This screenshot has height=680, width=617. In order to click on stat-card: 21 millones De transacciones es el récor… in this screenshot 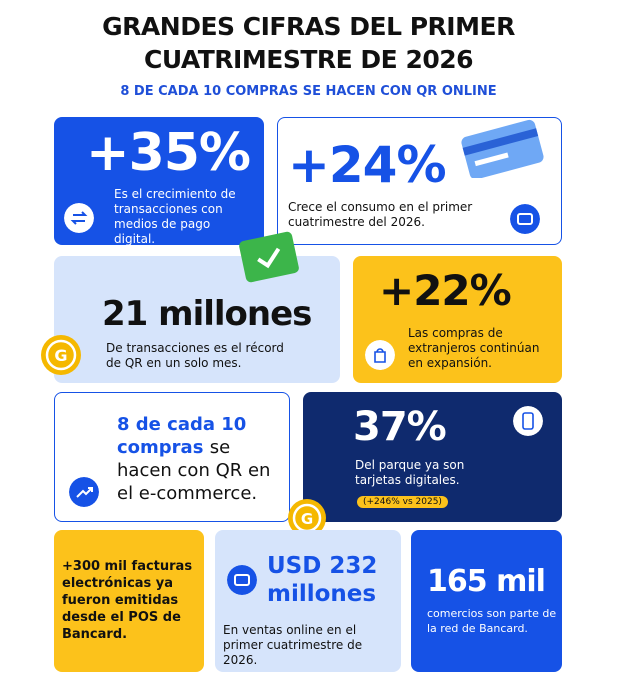, I will do `click(197, 319)`.